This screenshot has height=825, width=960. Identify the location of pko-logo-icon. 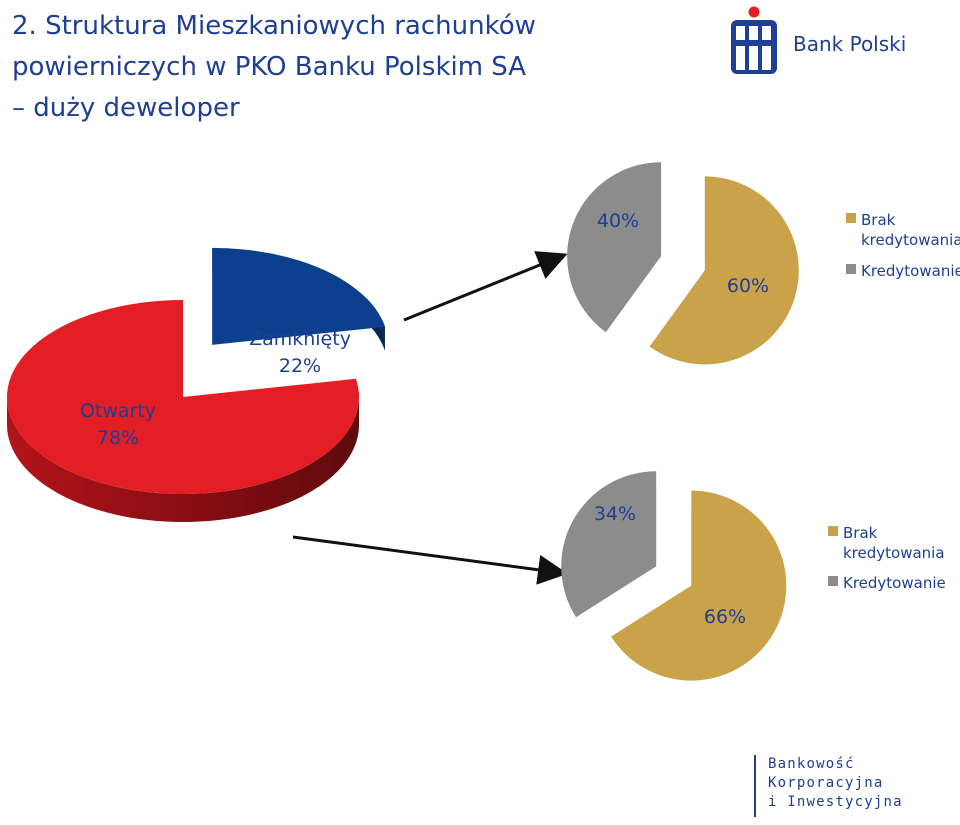
(754, 40).